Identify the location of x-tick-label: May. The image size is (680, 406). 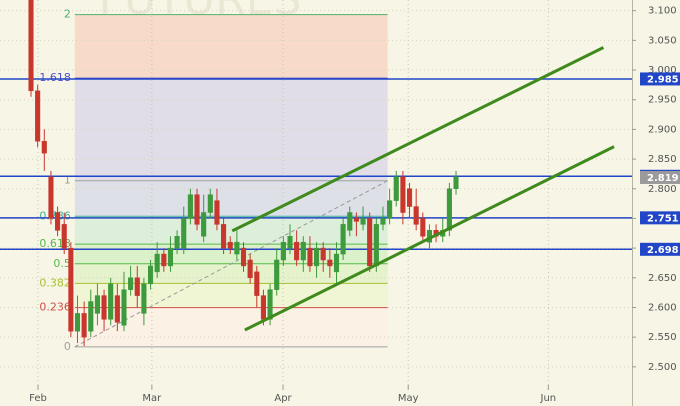
(408, 398).